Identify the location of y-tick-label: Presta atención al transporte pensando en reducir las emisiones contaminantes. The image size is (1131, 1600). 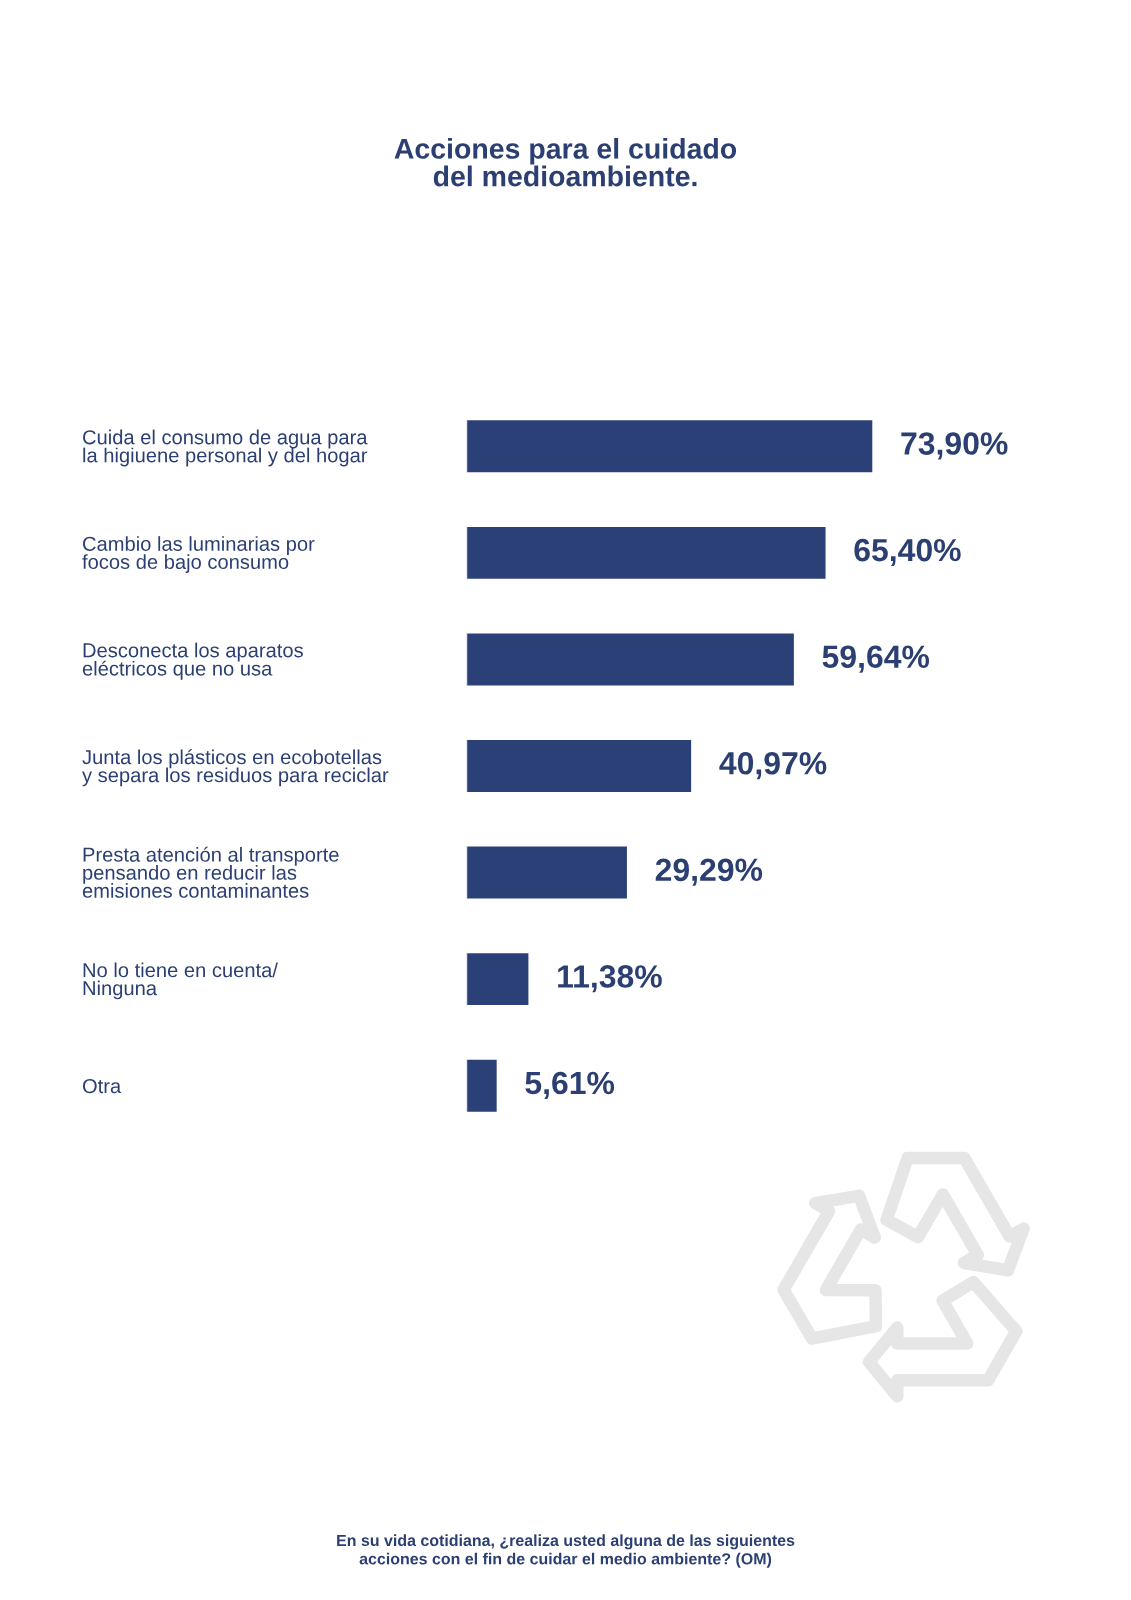
(210, 872).